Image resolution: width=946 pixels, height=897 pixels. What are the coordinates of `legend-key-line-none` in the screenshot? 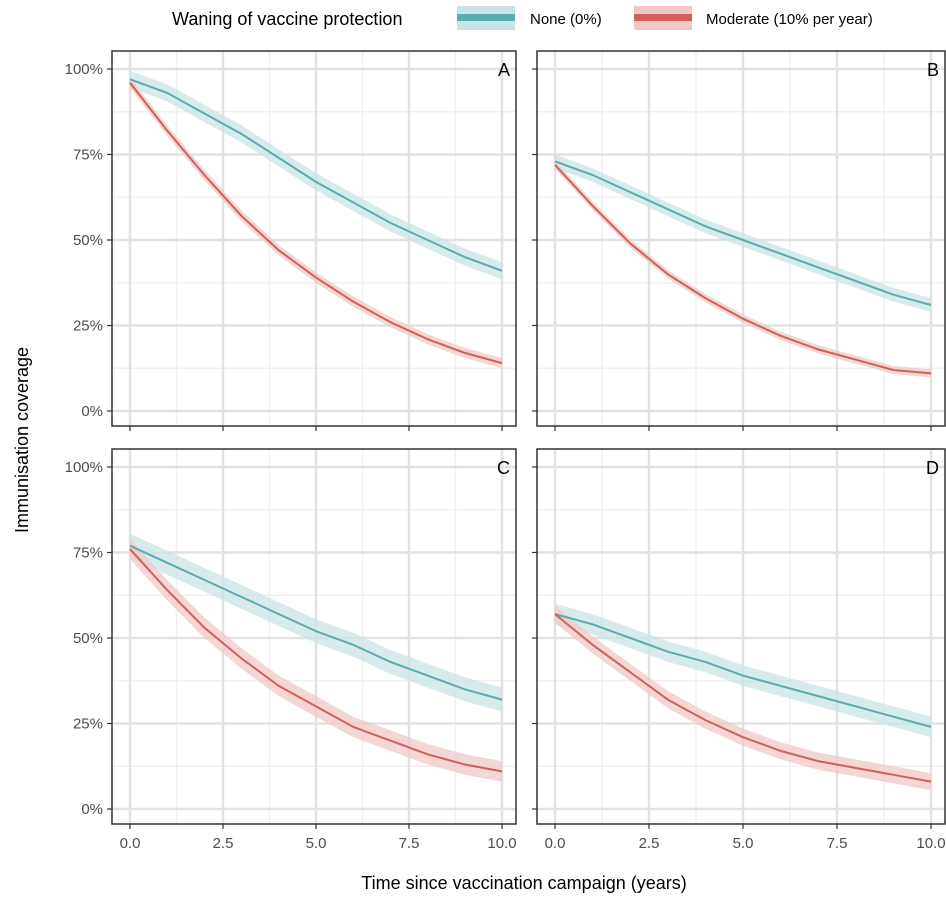 It's located at (486, 17).